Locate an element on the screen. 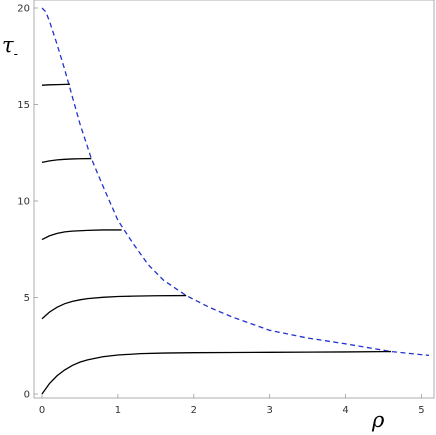 The width and height of the screenshot is (436, 435). y-tick-label: 20 is located at coordinates (23, 9).